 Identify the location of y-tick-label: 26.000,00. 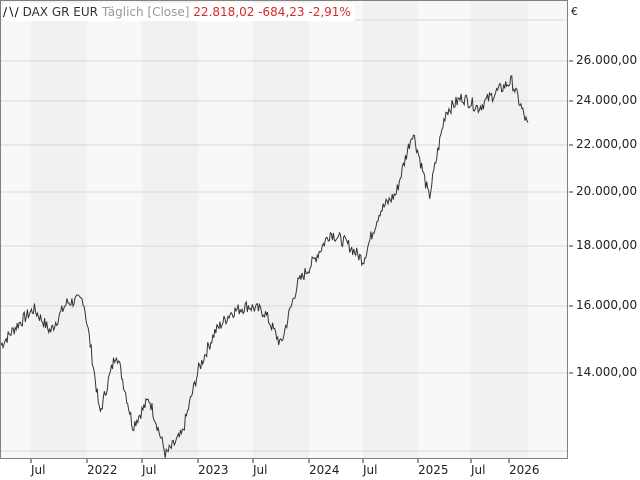
(607, 60).